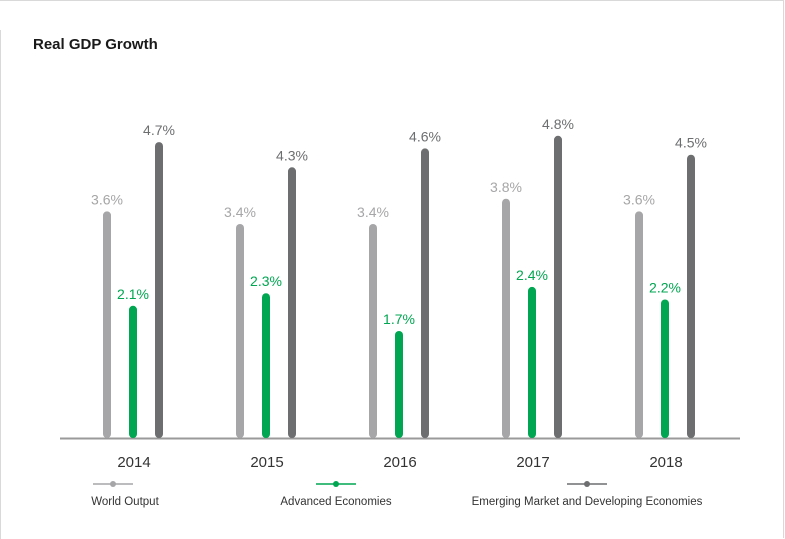 The height and width of the screenshot is (539, 785). I want to click on x-tick-label-2018: 2018, so click(665, 462).